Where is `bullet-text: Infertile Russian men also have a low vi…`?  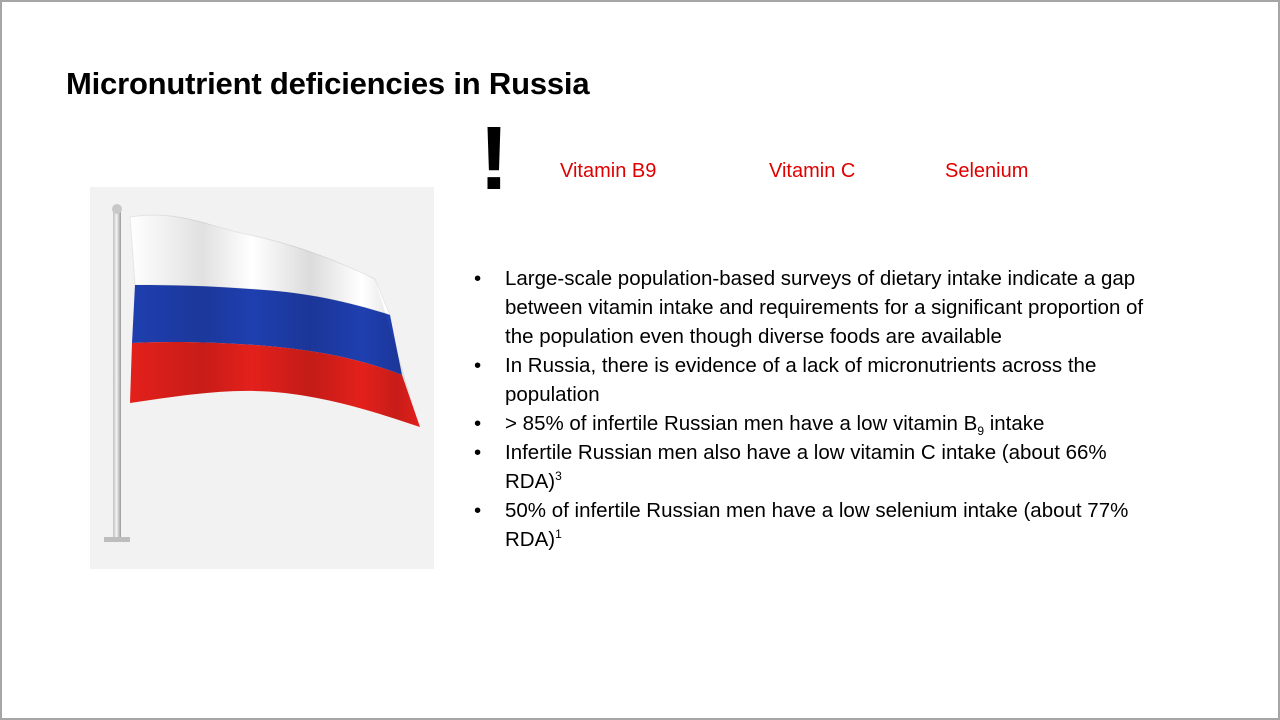 bullet-text: Infertile Russian men also have a low vi… is located at coordinates (806, 467).